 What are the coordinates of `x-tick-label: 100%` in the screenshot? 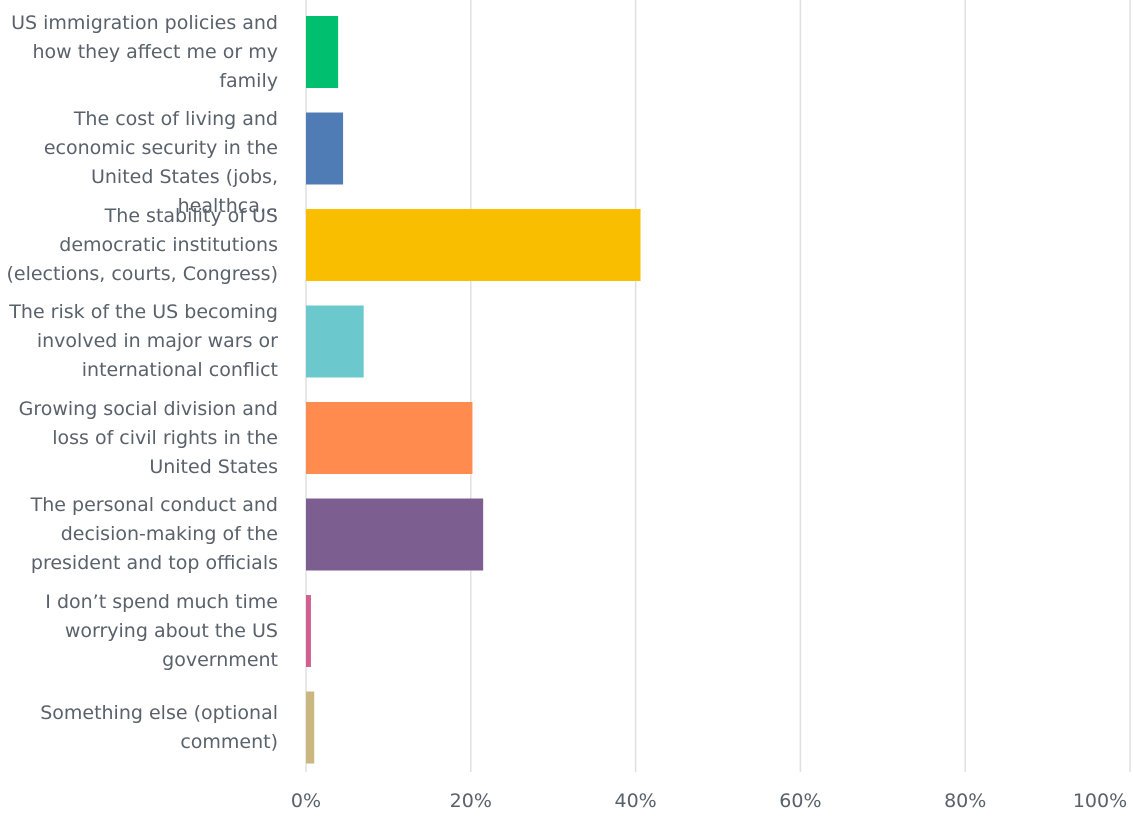 It's located at (1100, 801).